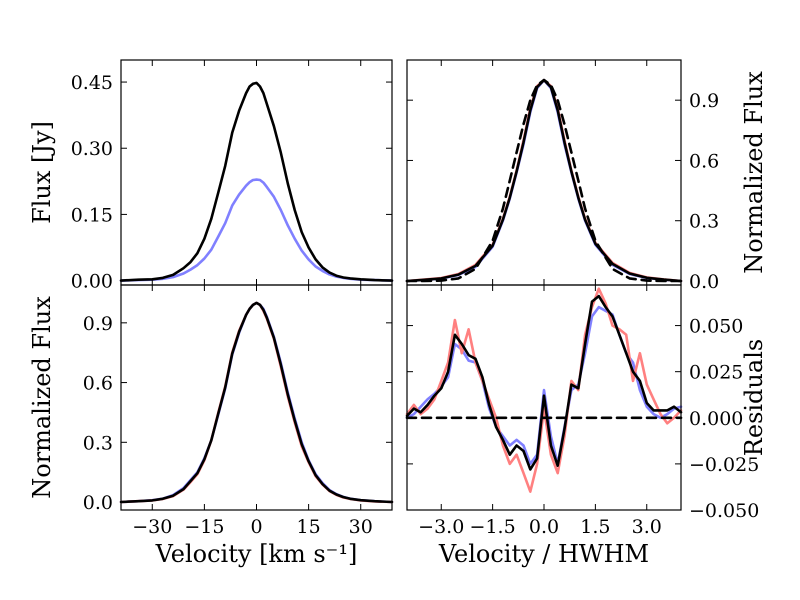 The width and height of the screenshot is (800, 600). I want to click on y-tick-label: 0.050, so click(716, 327).